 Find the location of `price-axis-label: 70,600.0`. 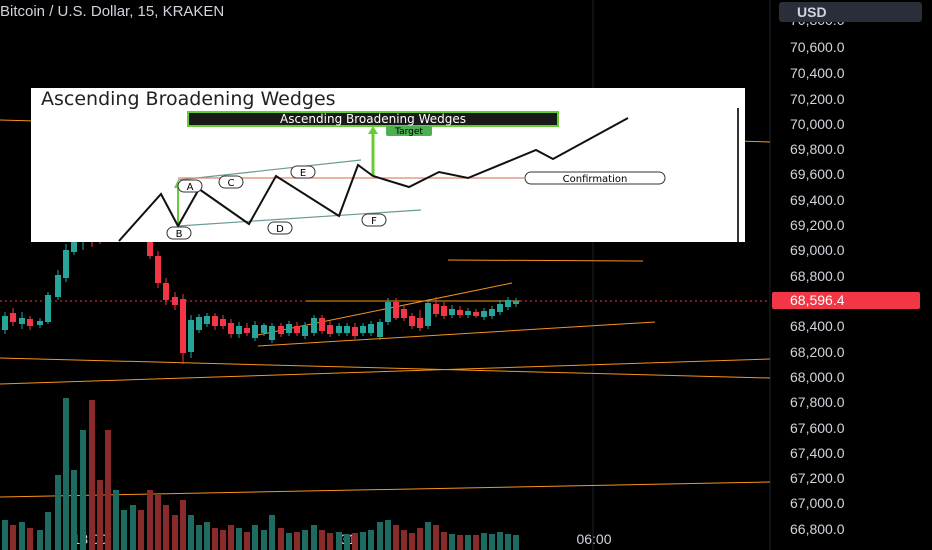

price-axis-label: 70,600.0 is located at coordinates (817, 47).